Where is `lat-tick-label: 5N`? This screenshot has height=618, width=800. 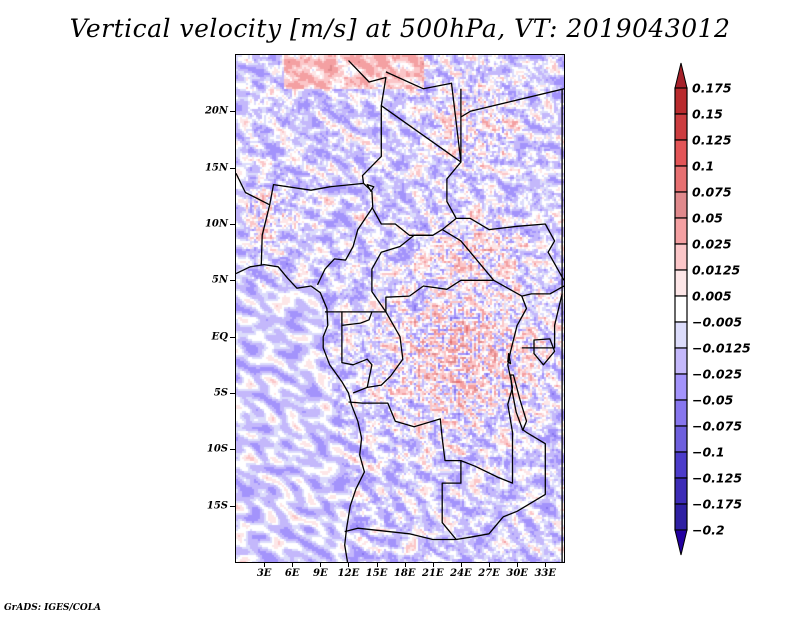 lat-tick-label: 5N is located at coordinates (219, 280).